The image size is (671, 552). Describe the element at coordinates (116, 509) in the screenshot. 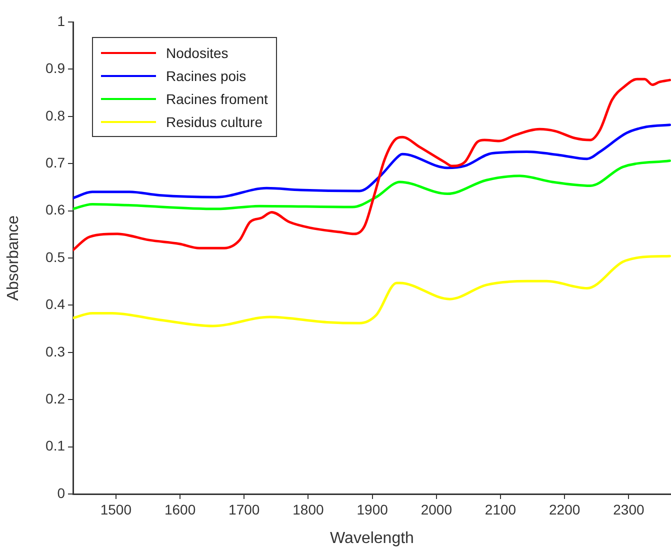

I see `x-tick-label: 1500` at that location.